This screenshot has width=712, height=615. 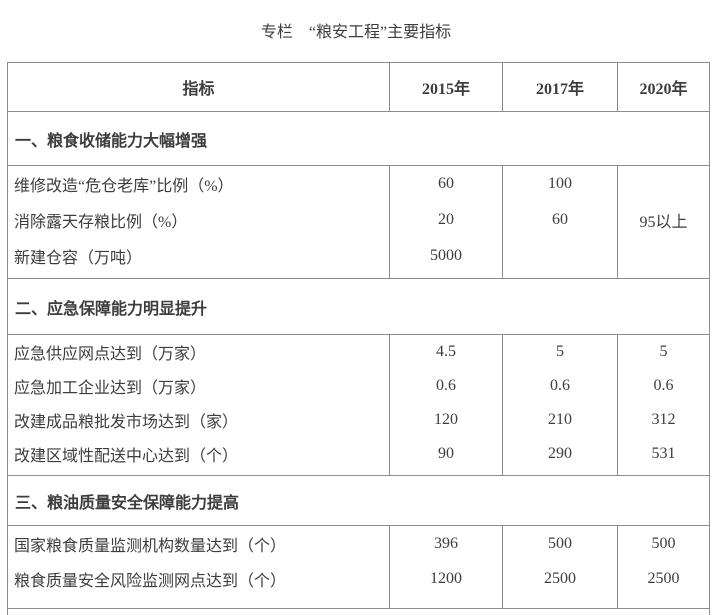 What do you see at coordinates (663, 351) in the screenshot?
I see `cell-value-2020: 5` at bounding box center [663, 351].